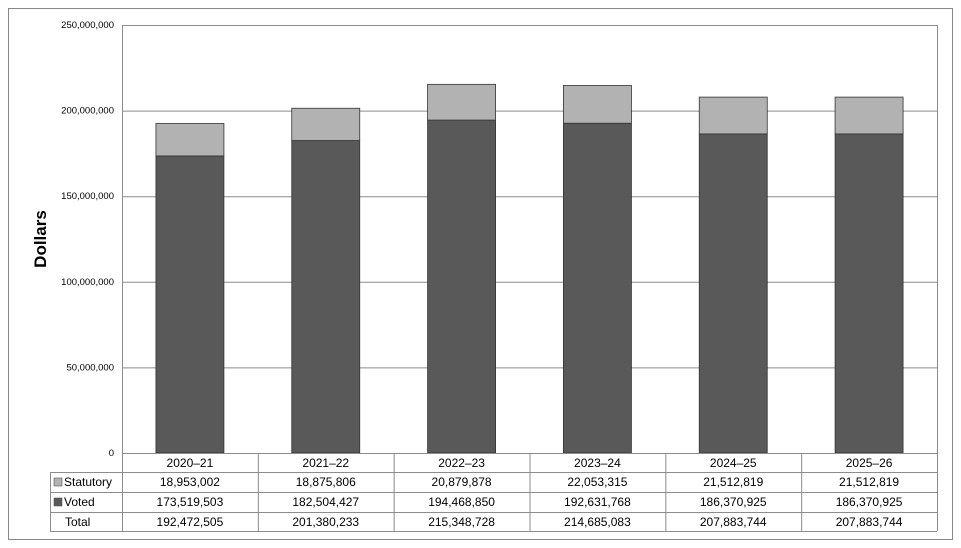  I want to click on category-label: 2022–23, so click(461, 463).